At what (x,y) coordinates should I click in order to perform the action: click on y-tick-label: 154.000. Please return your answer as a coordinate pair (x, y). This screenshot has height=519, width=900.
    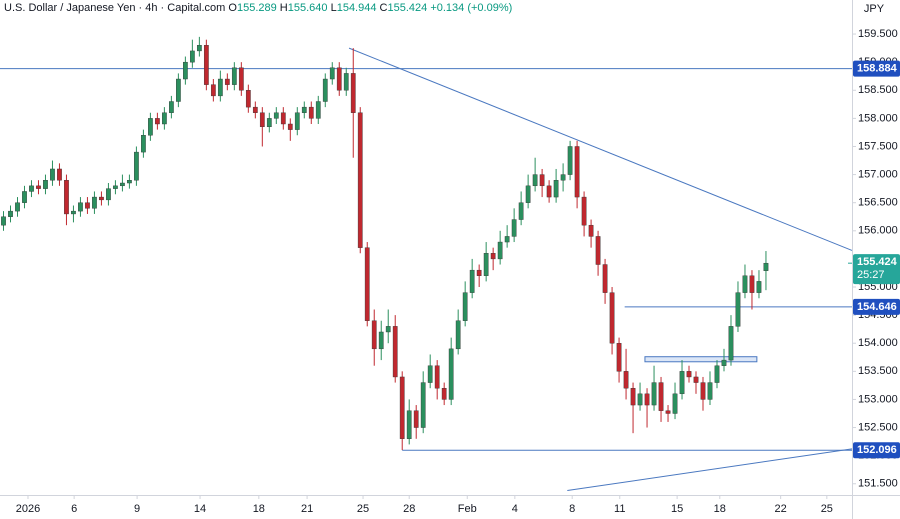
    Looking at the image, I should click on (878, 343).